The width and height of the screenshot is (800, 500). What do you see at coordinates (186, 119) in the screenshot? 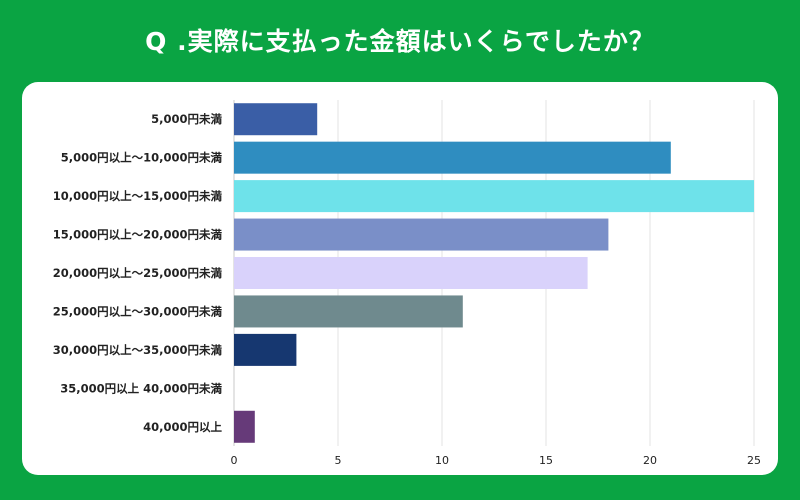
I see `category-label: 5,000円未満` at bounding box center [186, 119].